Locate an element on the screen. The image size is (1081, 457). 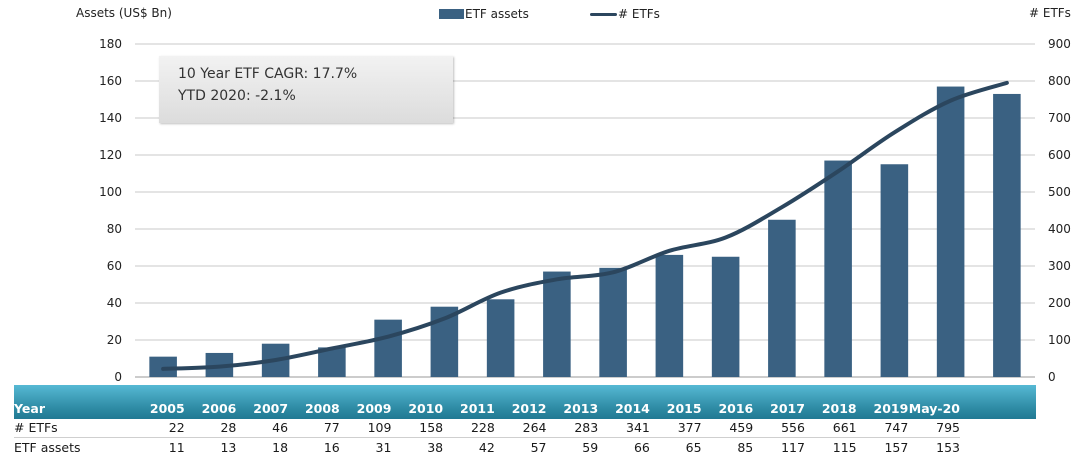
table-cell-num-etfs: 228 is located at coordinates (469, 428).